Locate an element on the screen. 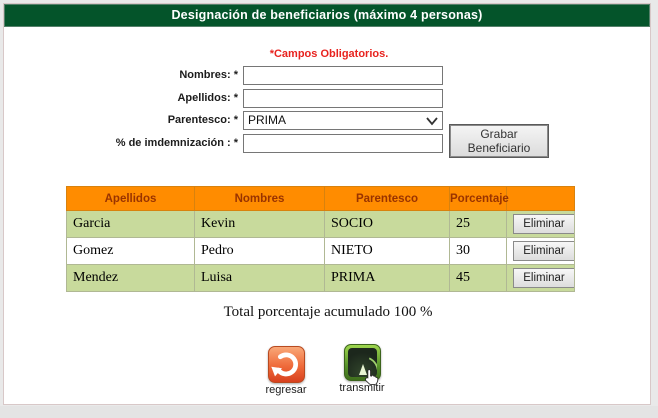  column-header-parentesco: Parentesco is located at coordinates (387, 198).